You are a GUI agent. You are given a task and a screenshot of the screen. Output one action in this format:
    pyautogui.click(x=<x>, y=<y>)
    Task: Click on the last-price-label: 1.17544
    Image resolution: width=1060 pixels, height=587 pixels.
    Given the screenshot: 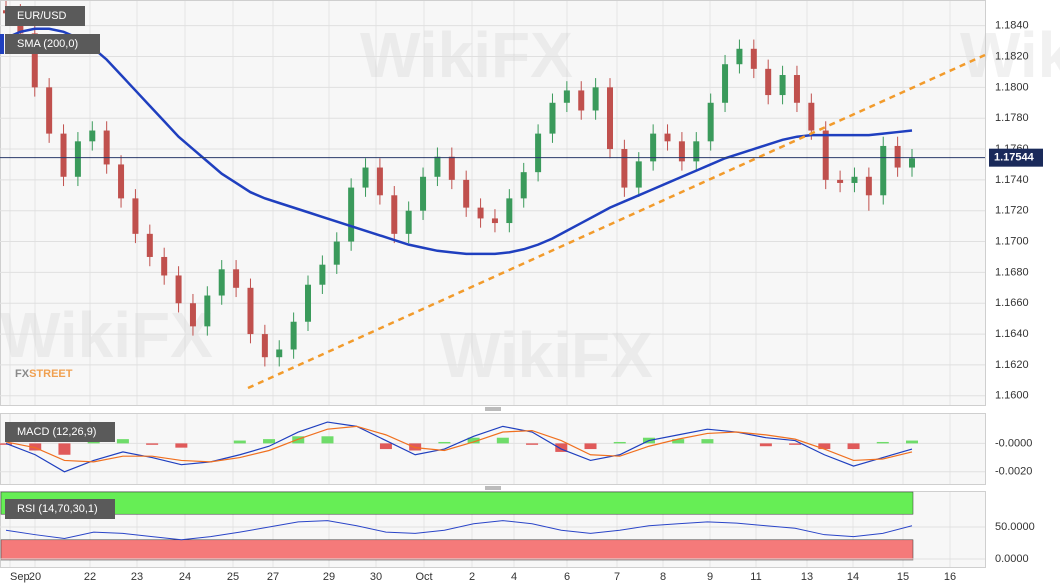 What is the action you would take?
    pyautogui.click(x=1014, y=158)
    